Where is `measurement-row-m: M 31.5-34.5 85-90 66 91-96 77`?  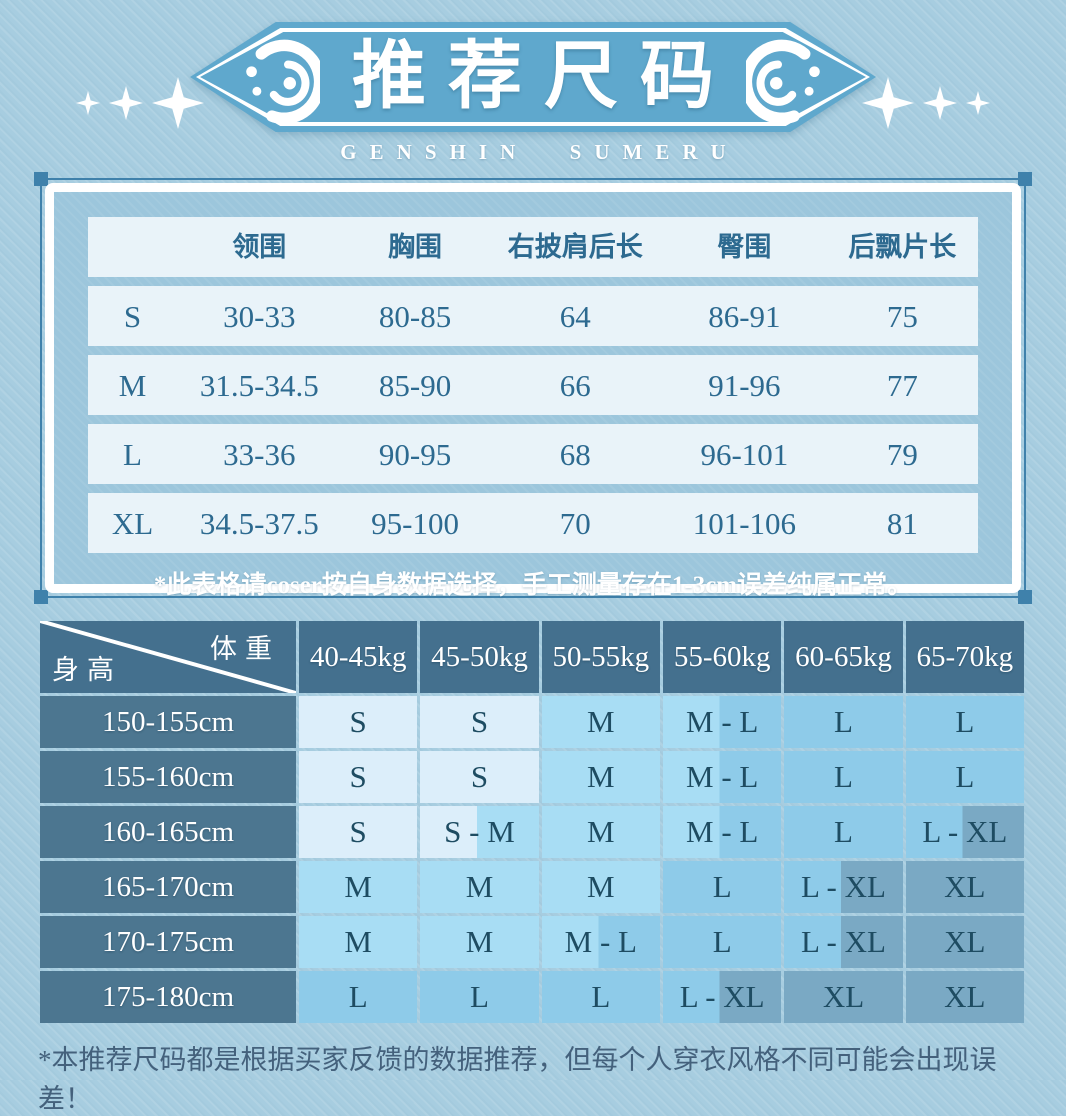
measurement-row-m: M 31.5-34.5 85-90 66 91-96 77 is located at coordinates (533, 385).